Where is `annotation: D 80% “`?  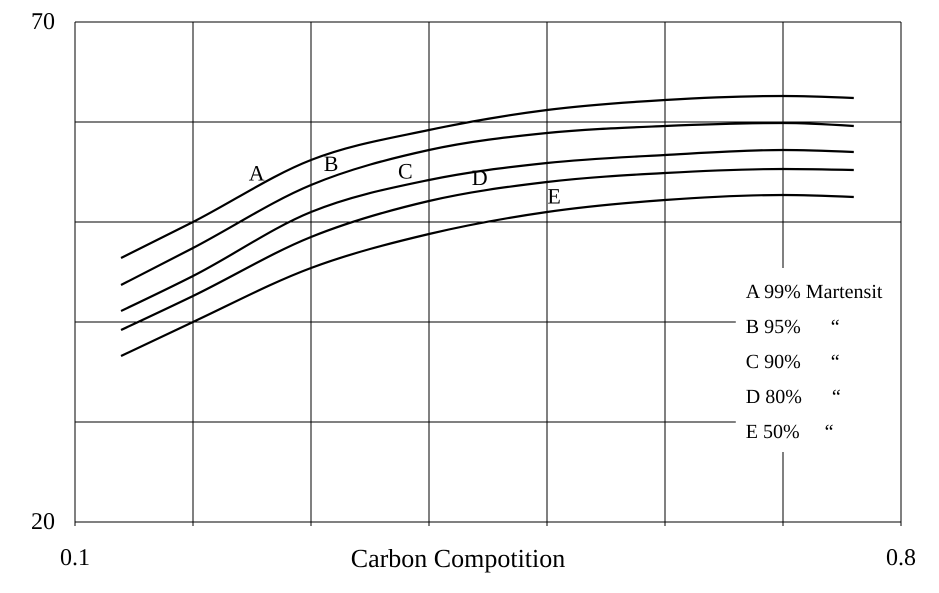
annotation: D 80% “ is located at coordinates (793, 397).